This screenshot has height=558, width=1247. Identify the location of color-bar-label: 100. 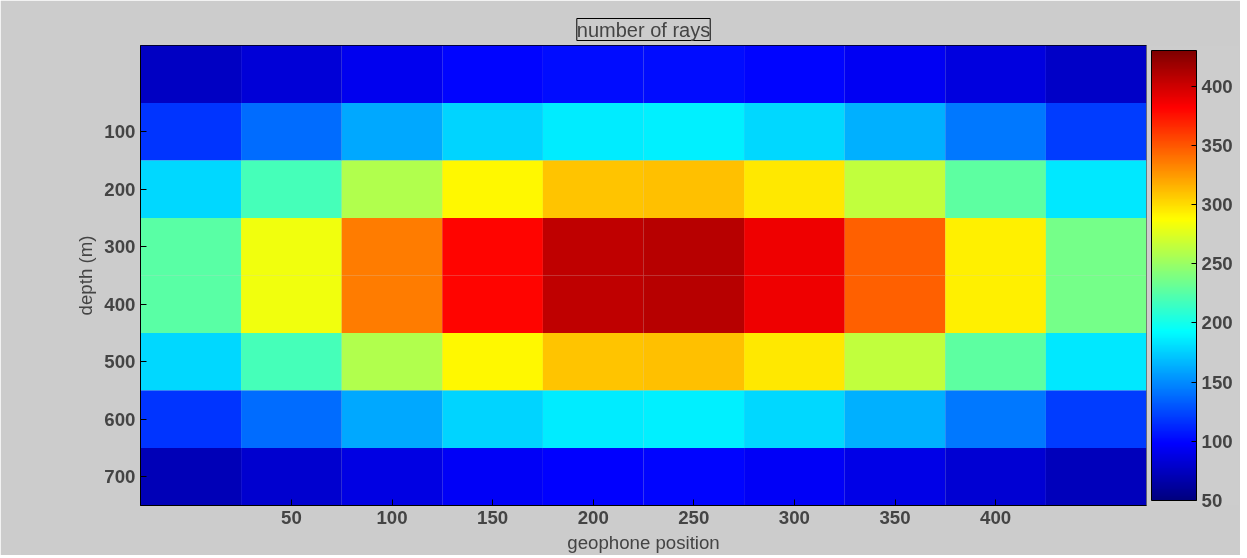
(1217, 441).